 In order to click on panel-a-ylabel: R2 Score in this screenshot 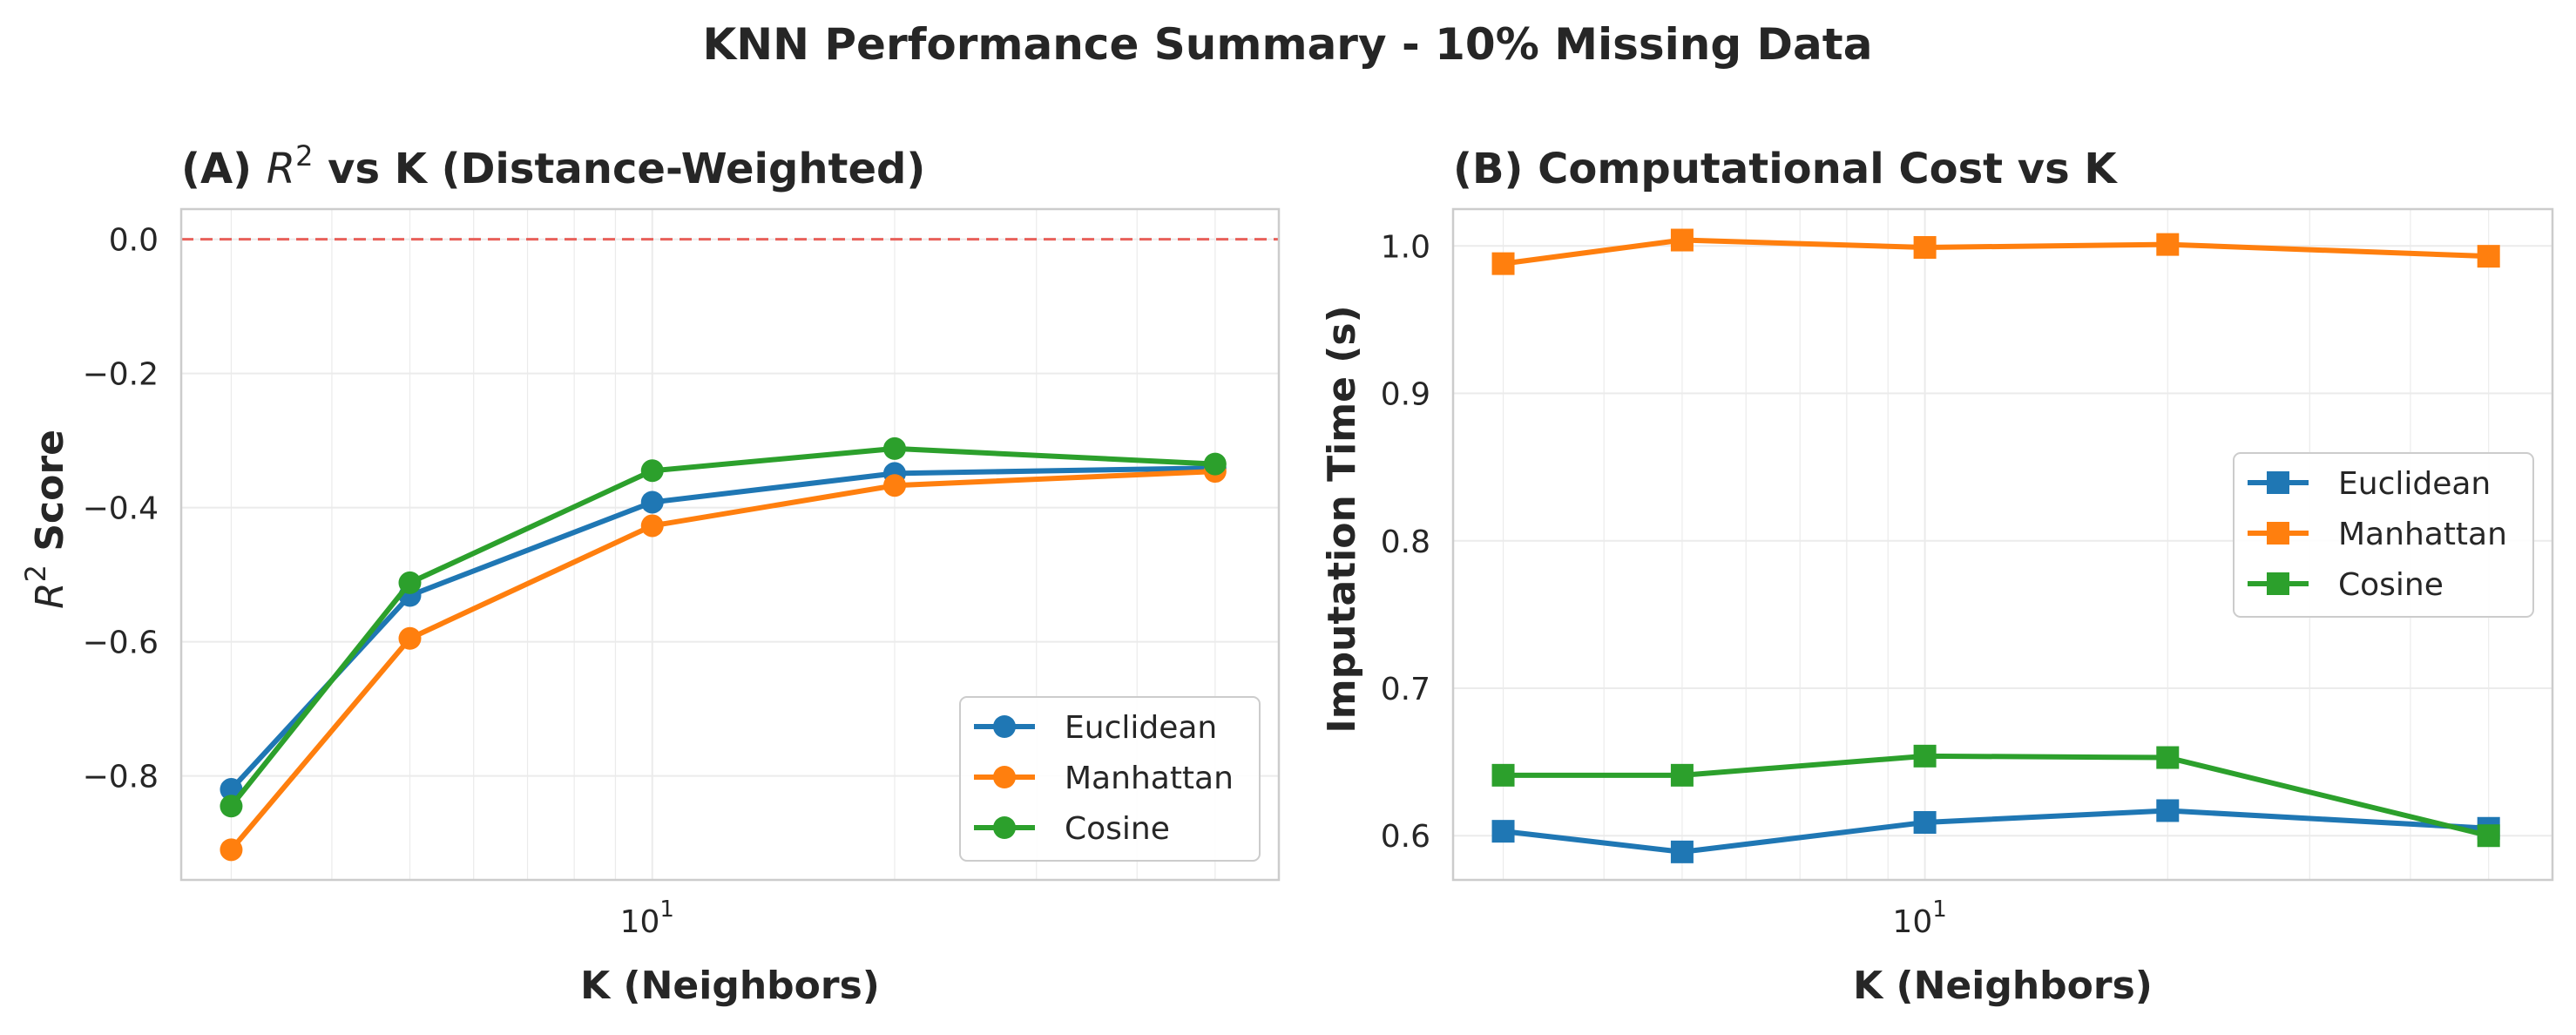, I will do `click(45, 519)`.